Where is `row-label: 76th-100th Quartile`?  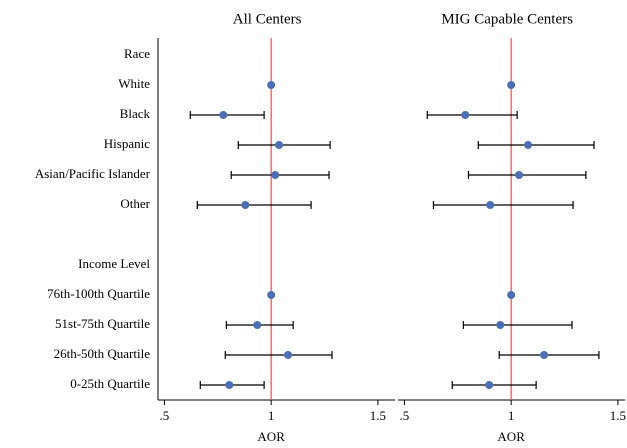
row-label: 76th-100th Quartile is located at coordinates (98, 293).